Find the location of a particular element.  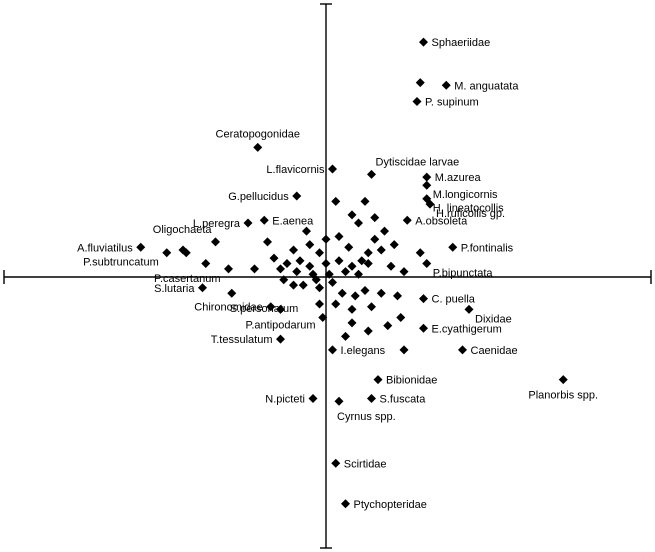

point-label: H. lineatocollis is located at coordinates (468, 209).